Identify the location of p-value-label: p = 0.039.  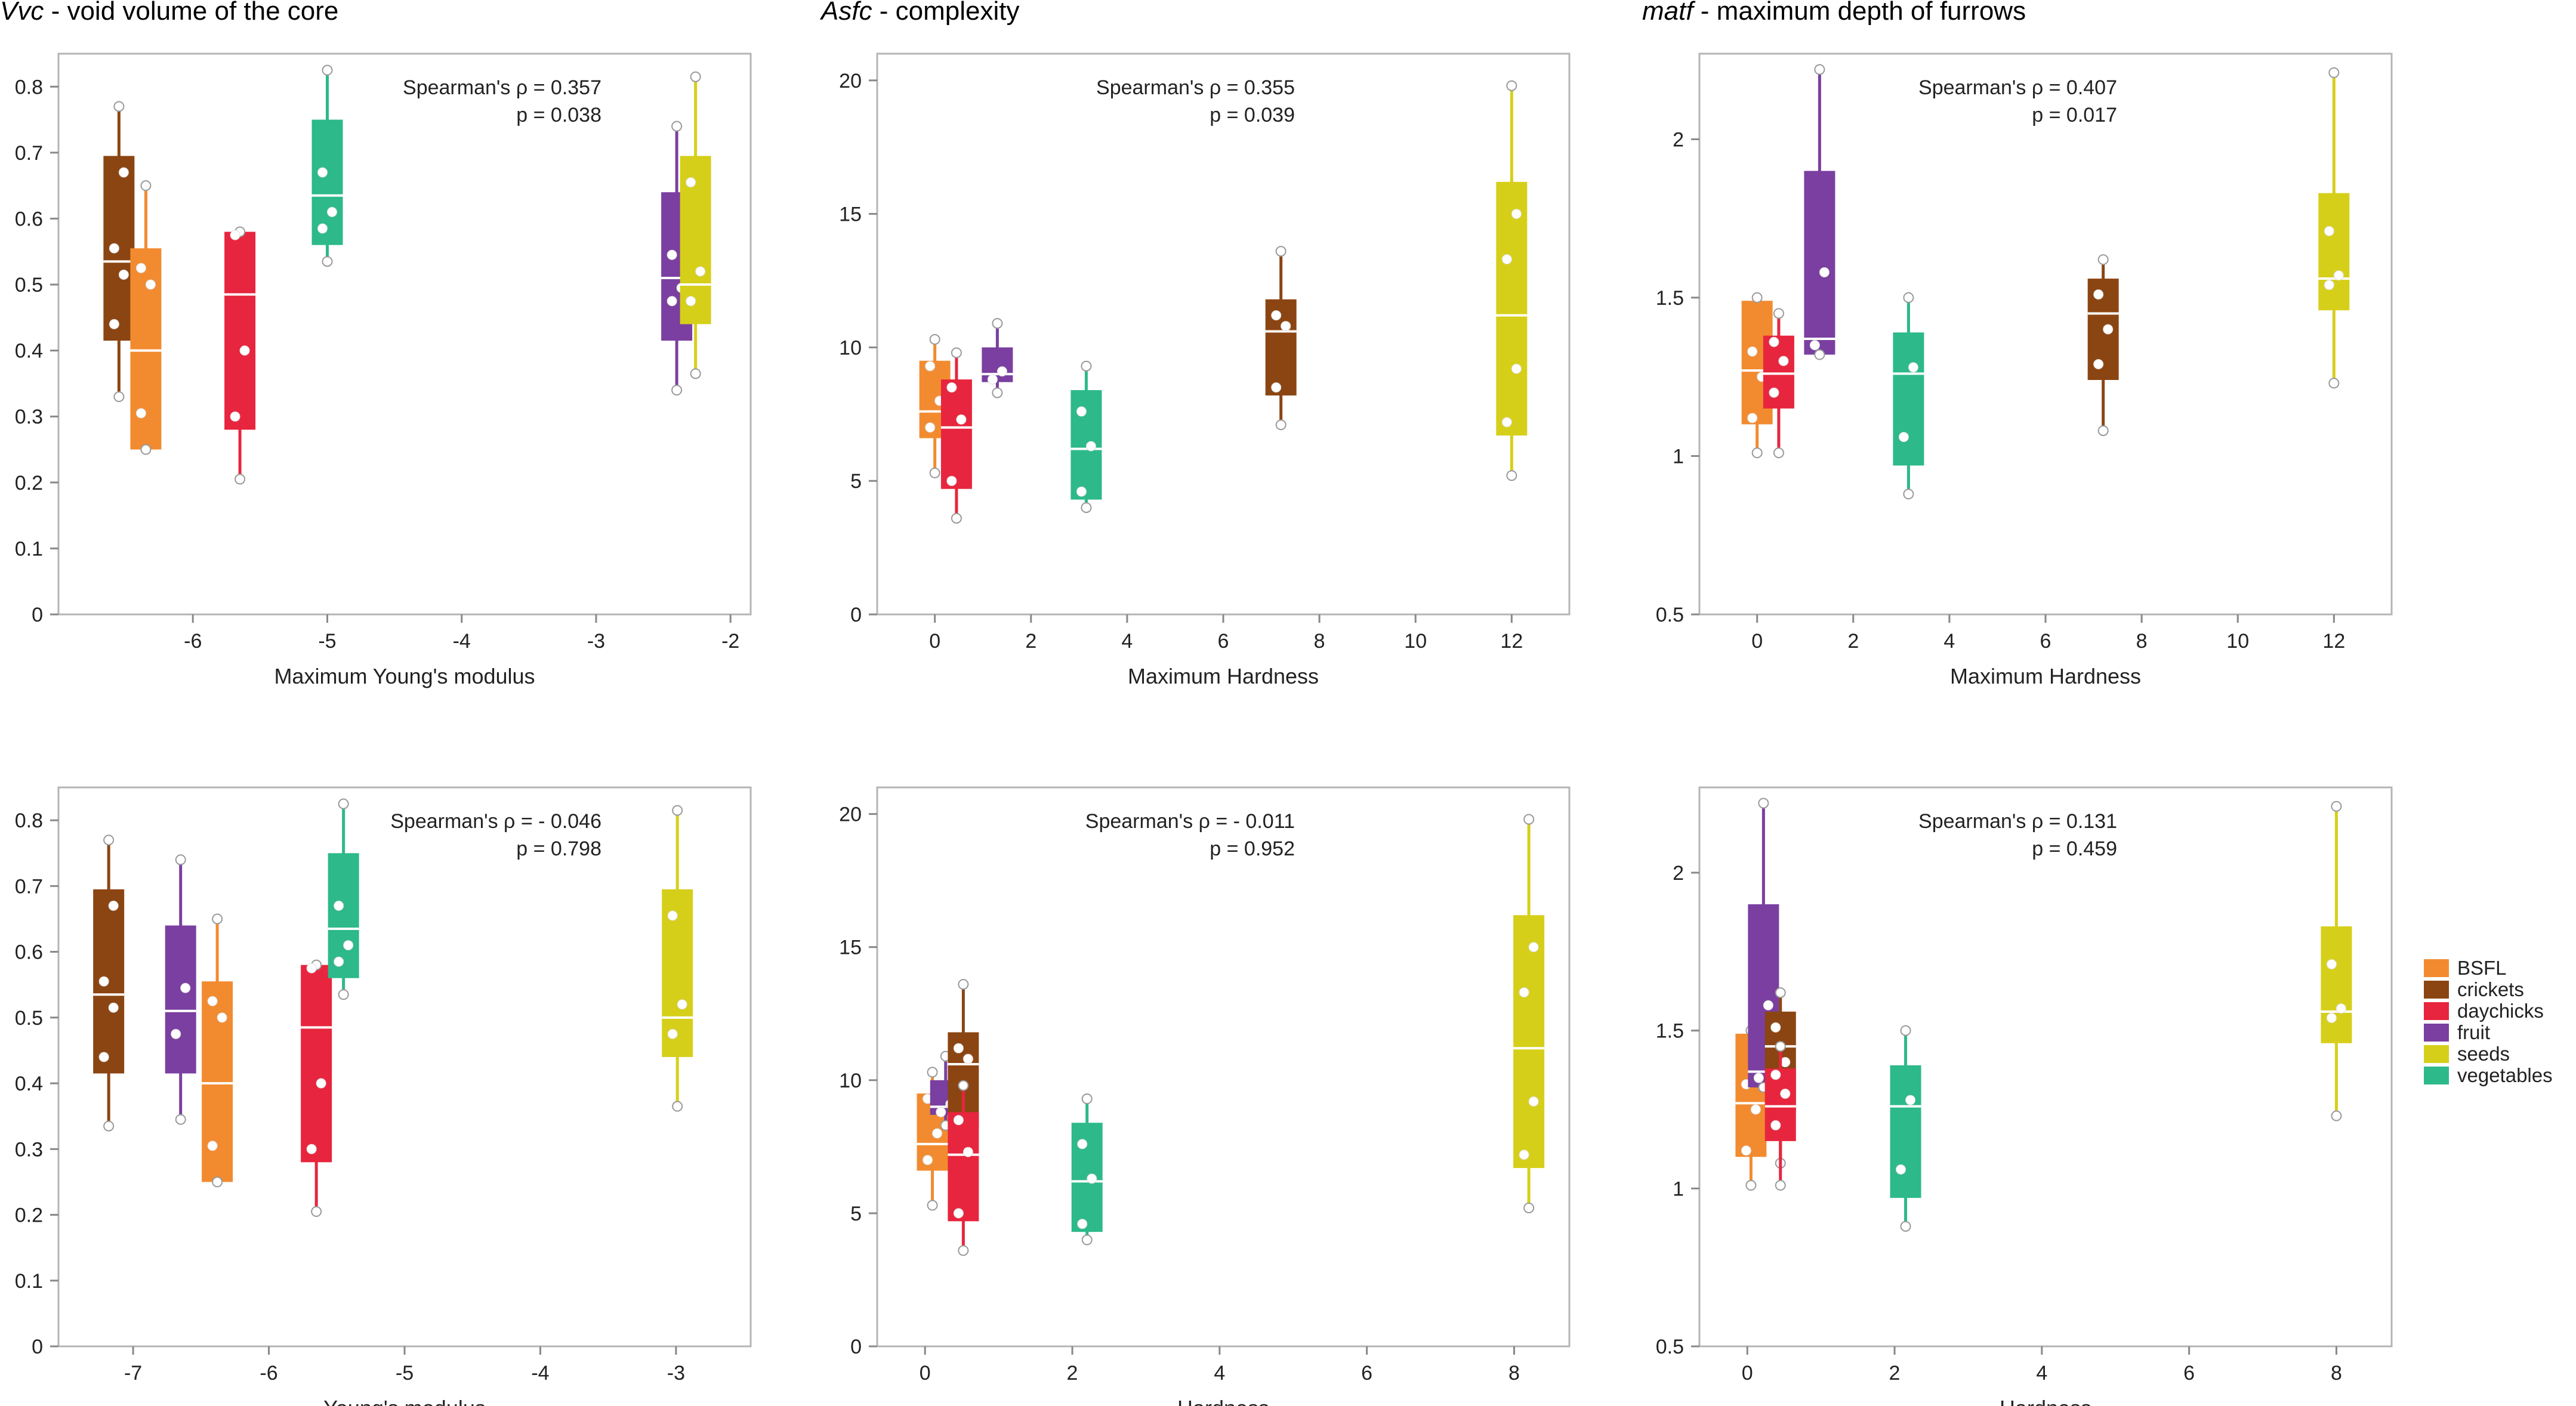
(1253, 115).